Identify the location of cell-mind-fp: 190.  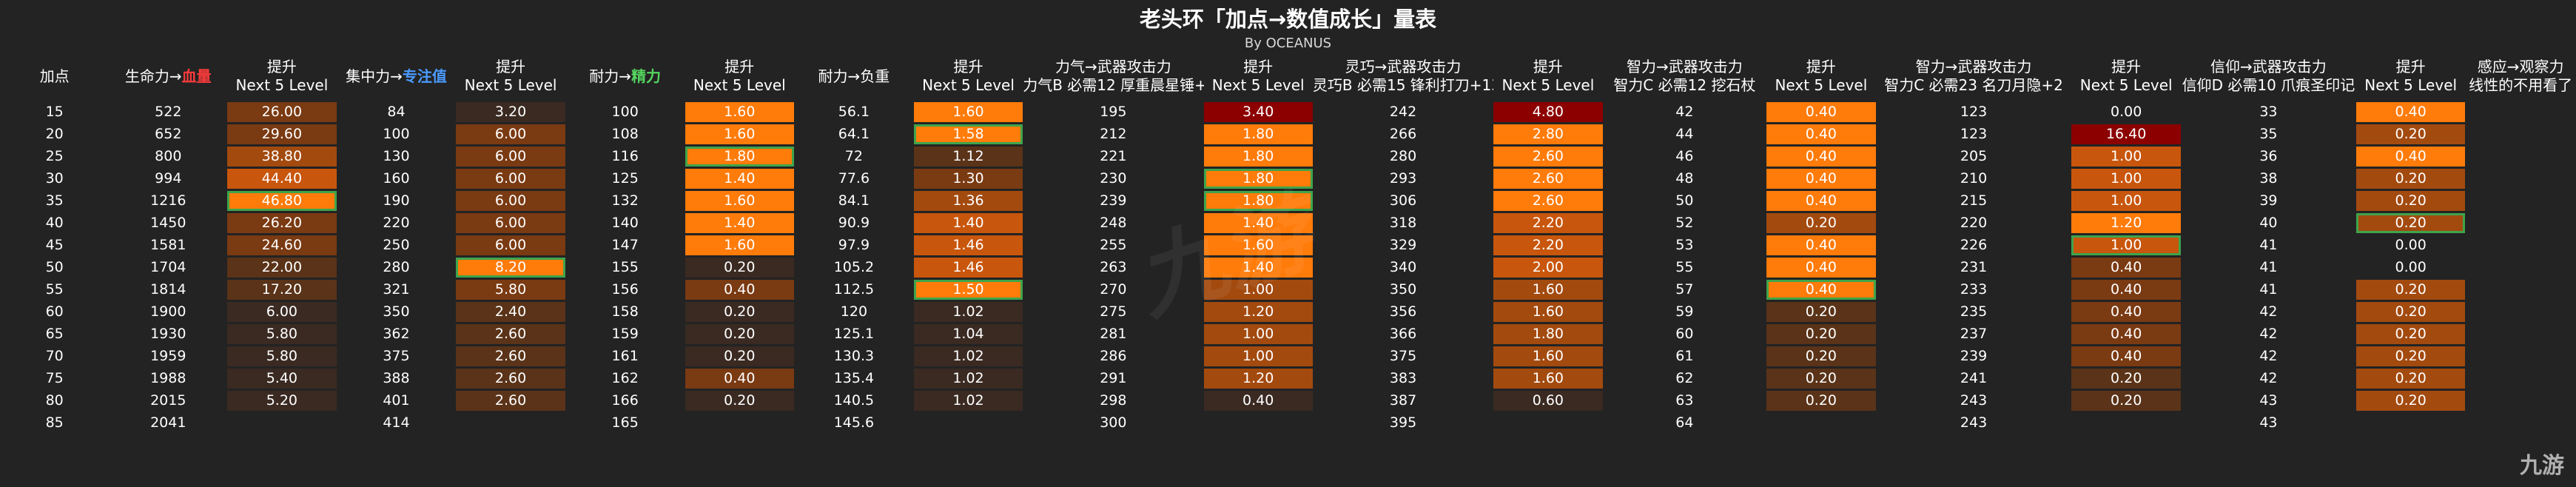
(397, 200).